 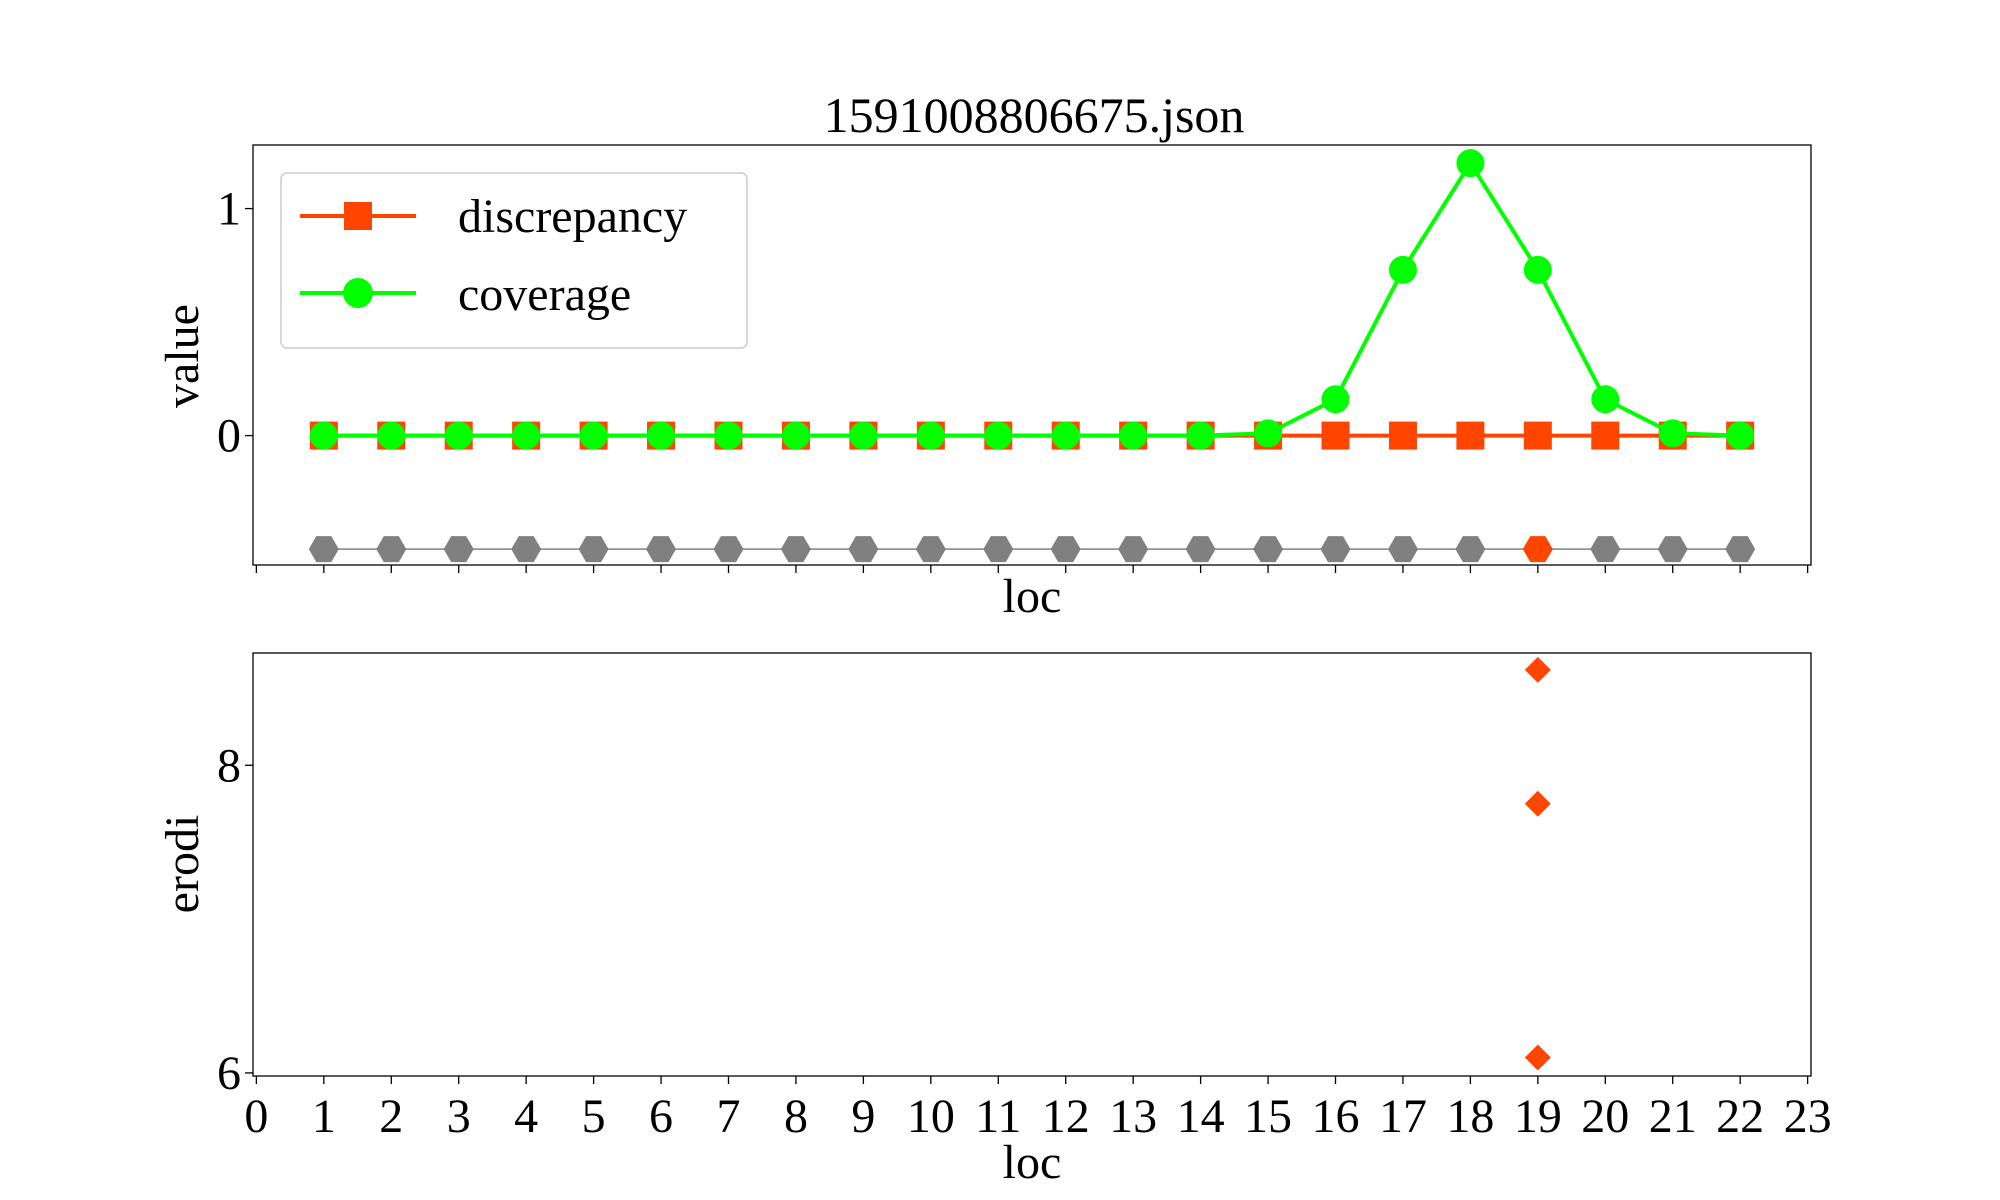 I want to click on legend: discrepancy coverage, so click(x=514, y=260).